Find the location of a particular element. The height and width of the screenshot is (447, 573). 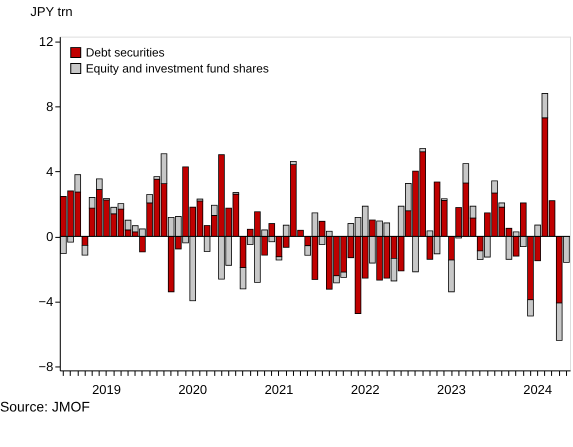

y-tick-label: 8 is located at coordinates (50, 106).